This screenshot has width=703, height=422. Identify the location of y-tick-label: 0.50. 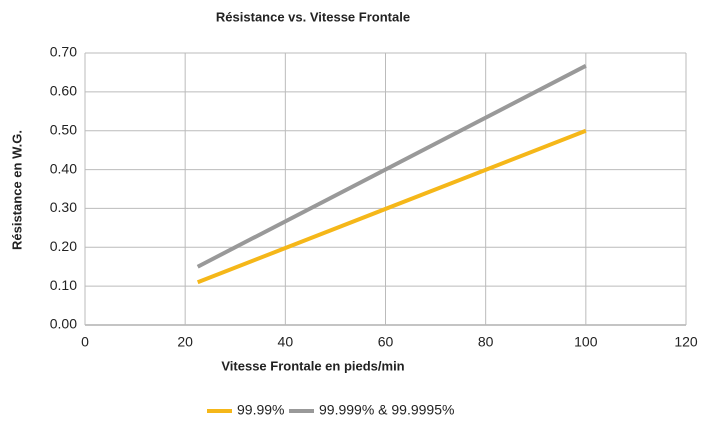
(63, 129).